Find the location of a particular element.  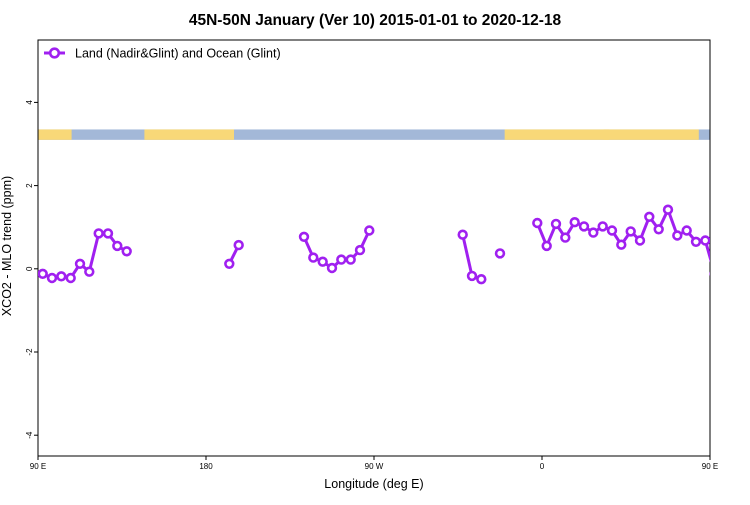

y-tick-label: -2 is located at coordinates (29, 352).